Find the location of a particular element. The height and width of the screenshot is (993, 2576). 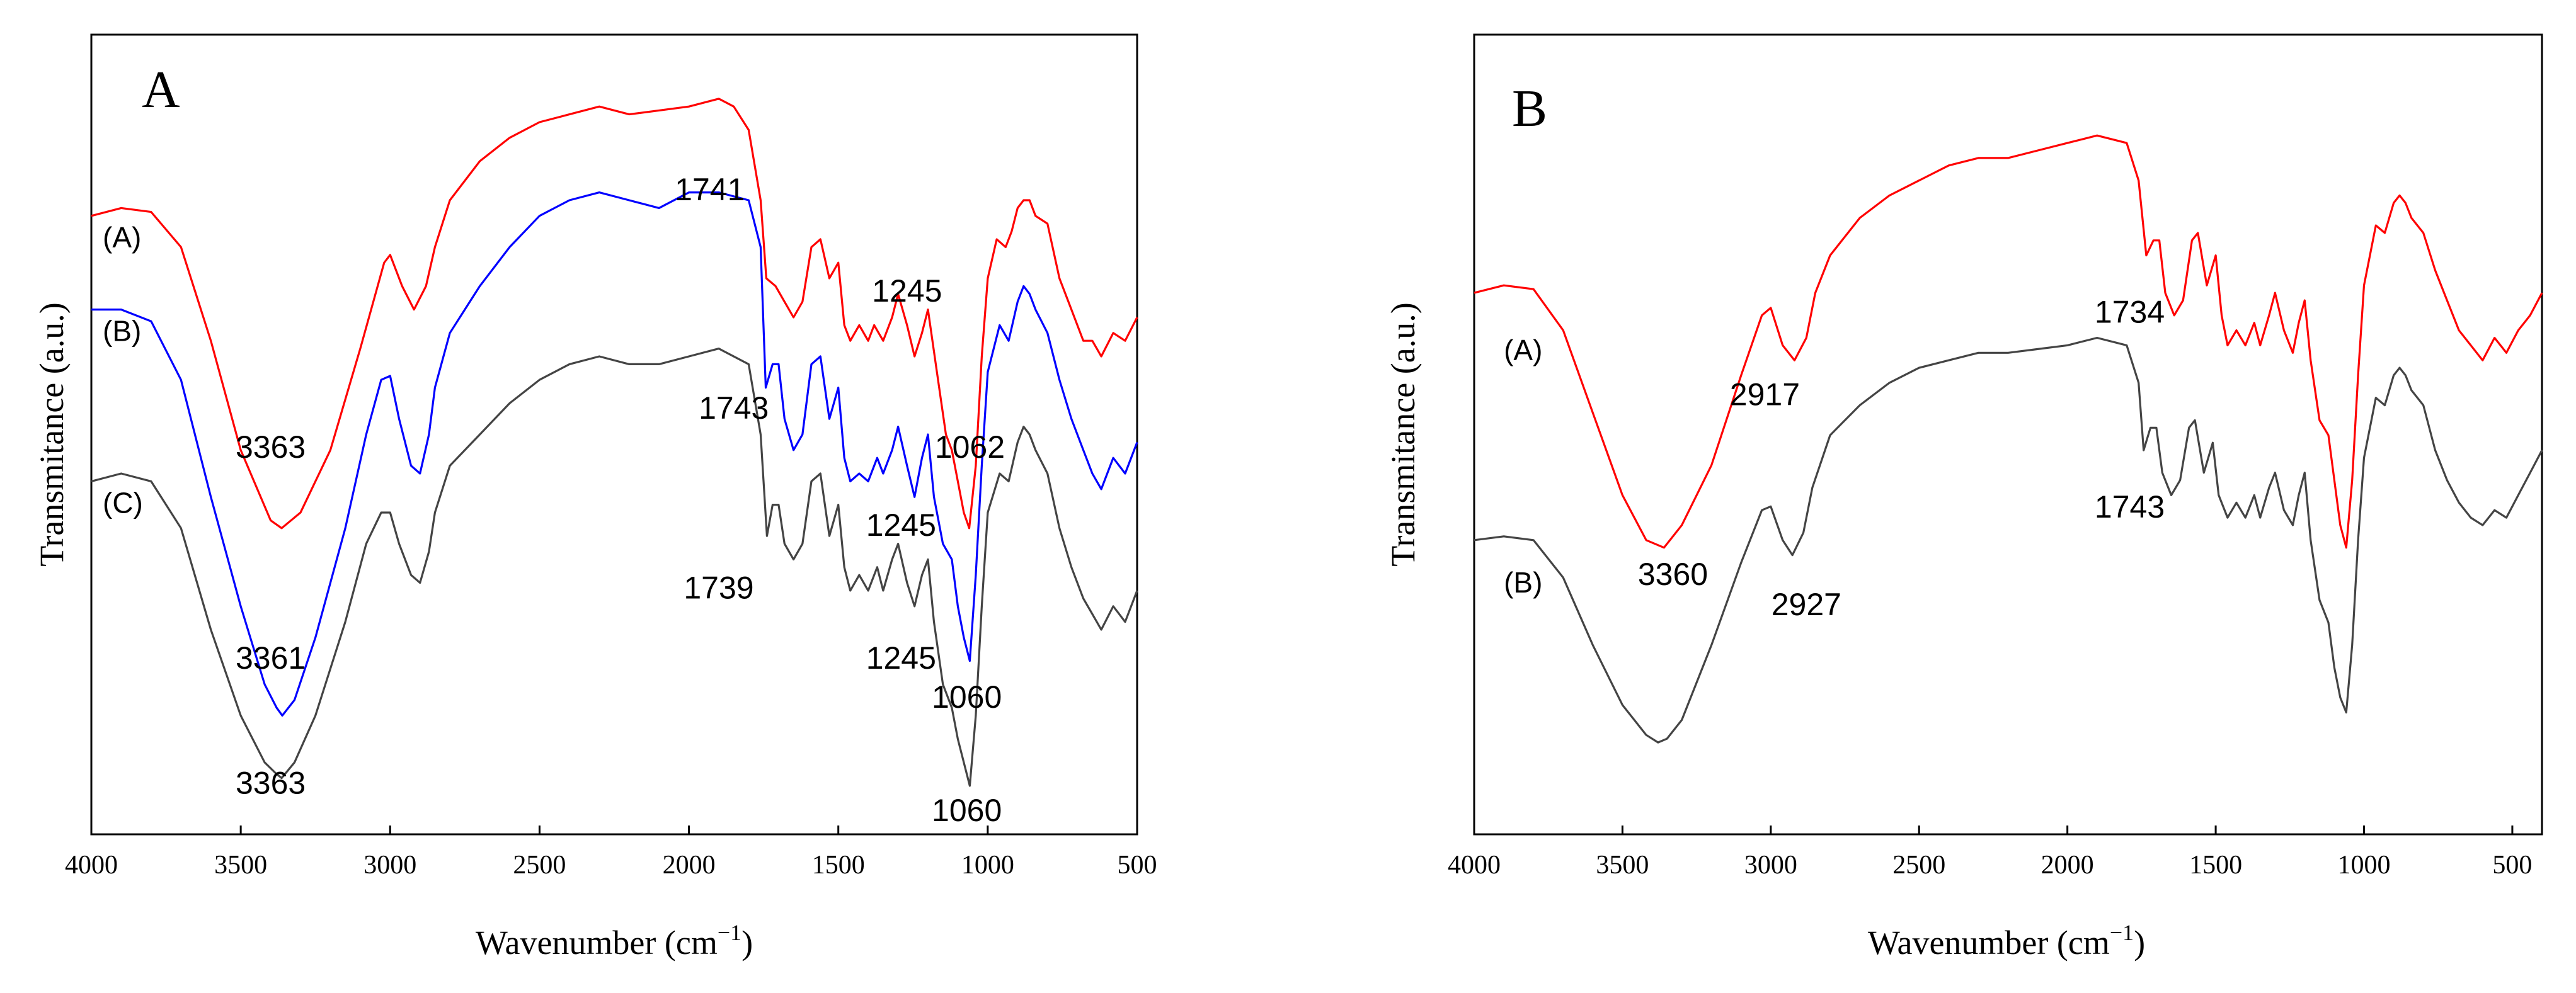

panel-a-xlabel: Wavenumber (cm−1) is located at coordinates (614, 941).